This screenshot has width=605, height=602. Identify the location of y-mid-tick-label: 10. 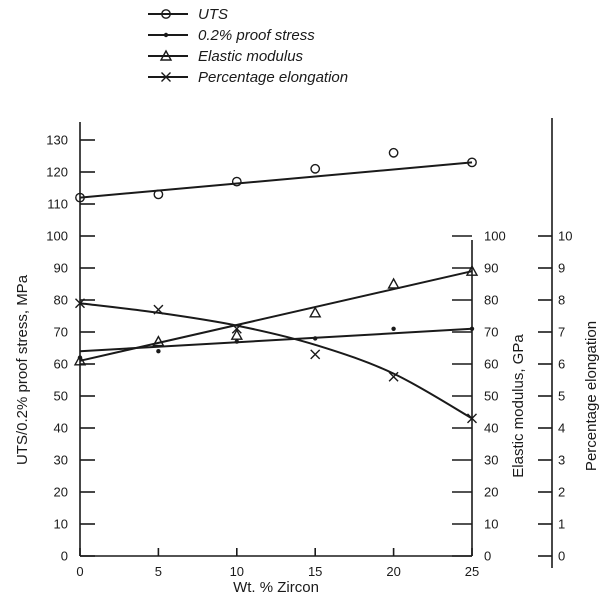
(491, 524).